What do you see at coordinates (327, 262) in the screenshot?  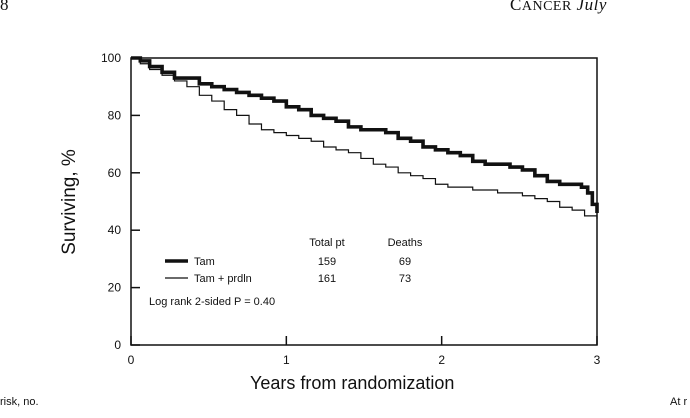 I see `legend-total-pt: 159` at bounding box center [327, 262].